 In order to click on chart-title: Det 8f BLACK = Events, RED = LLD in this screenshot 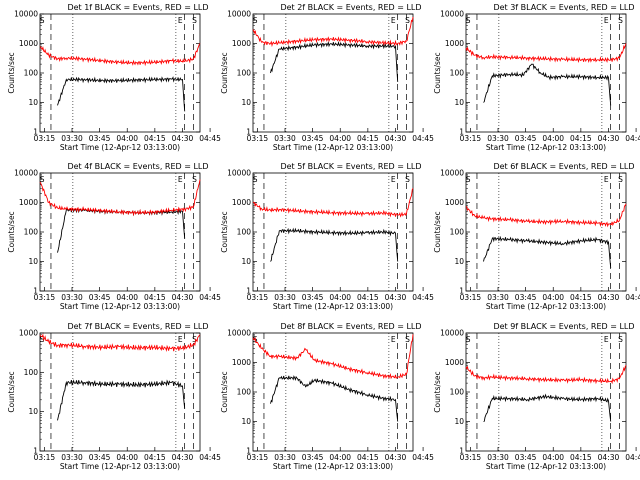, I will do `click(350, 326)`.